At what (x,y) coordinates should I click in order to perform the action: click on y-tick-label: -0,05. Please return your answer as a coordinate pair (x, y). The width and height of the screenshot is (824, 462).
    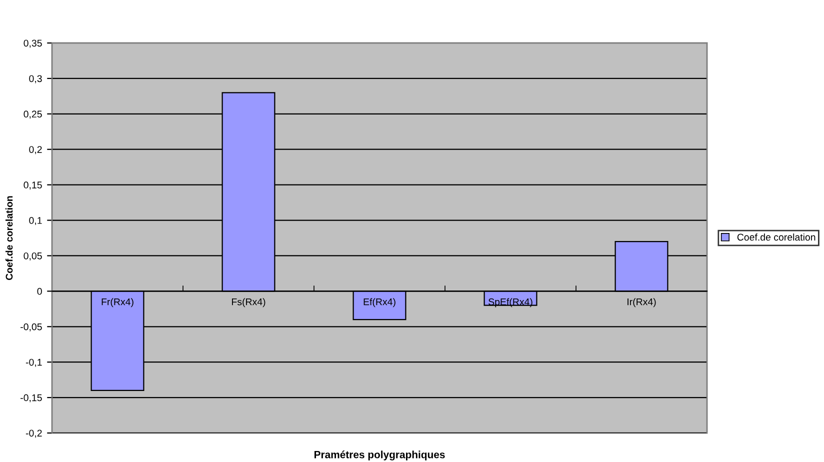
    Looking at the image, I should click on (31, 327).